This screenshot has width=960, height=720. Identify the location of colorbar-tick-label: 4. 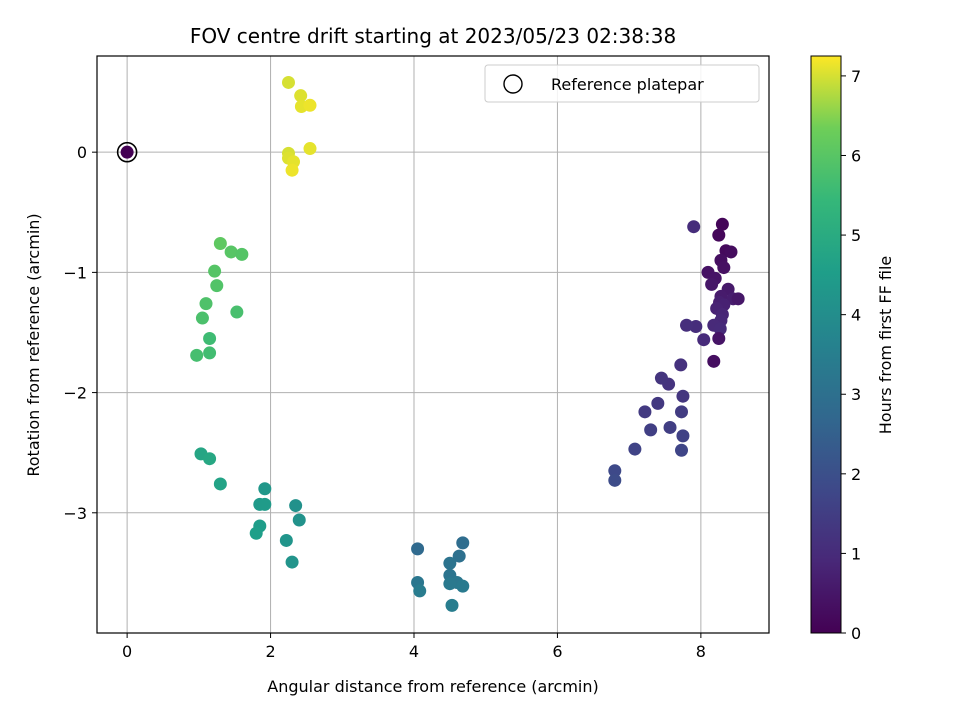
(856, 315).